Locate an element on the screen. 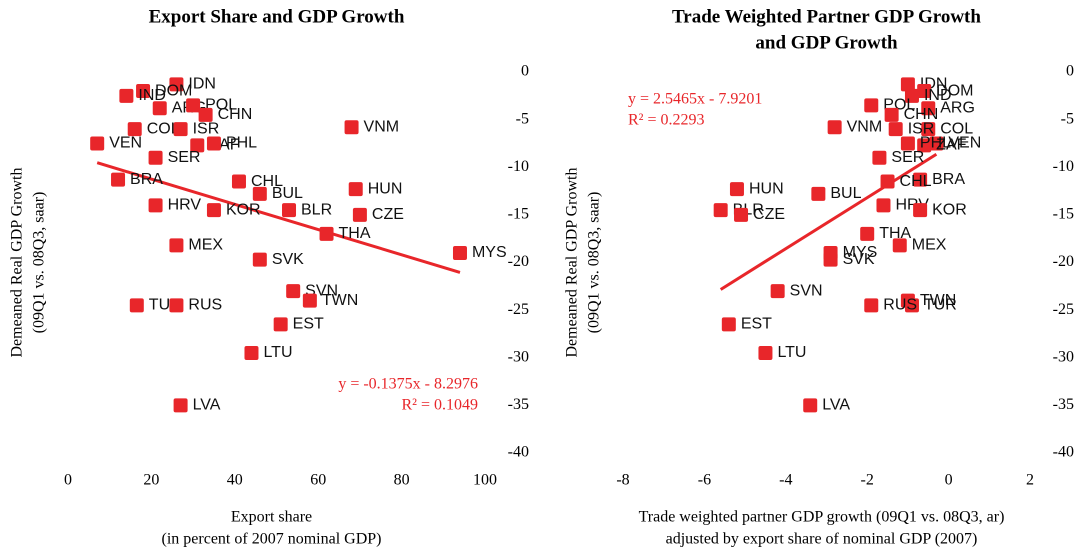 The image size is (1083, 558). x-tick-label: -8 is located at coordinates (622, 480).